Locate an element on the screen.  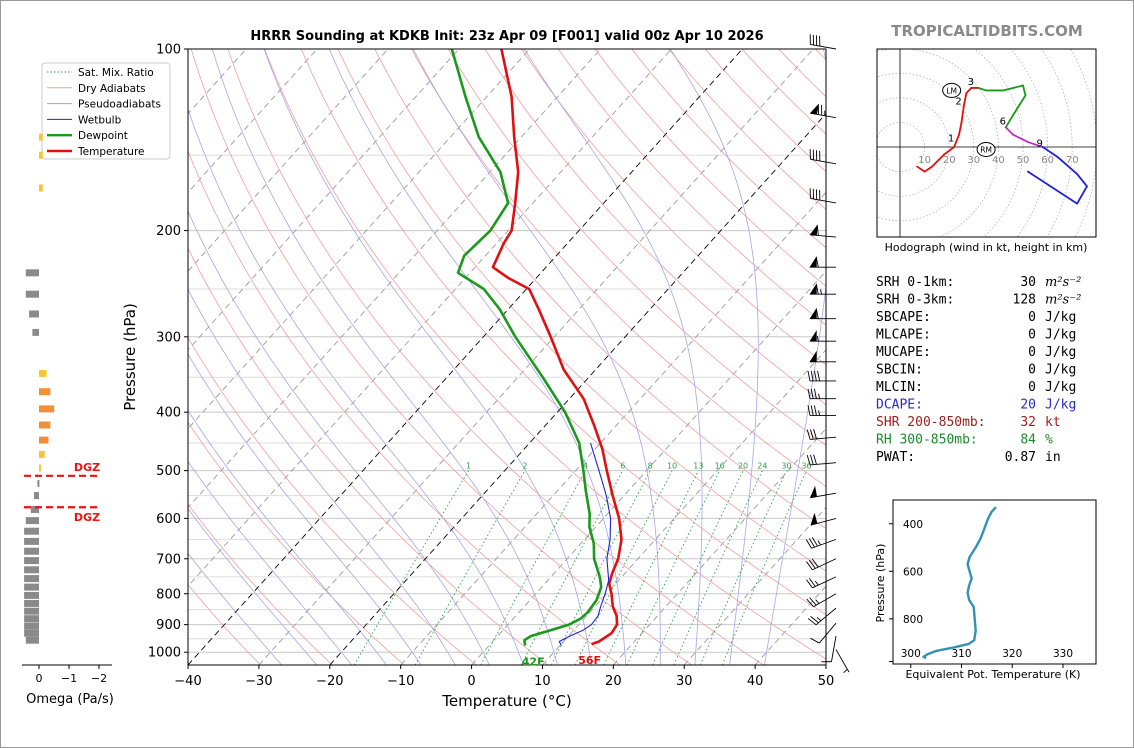
watermark: TROPICALTIDBITS.COM is located at coordinates (987, 31).